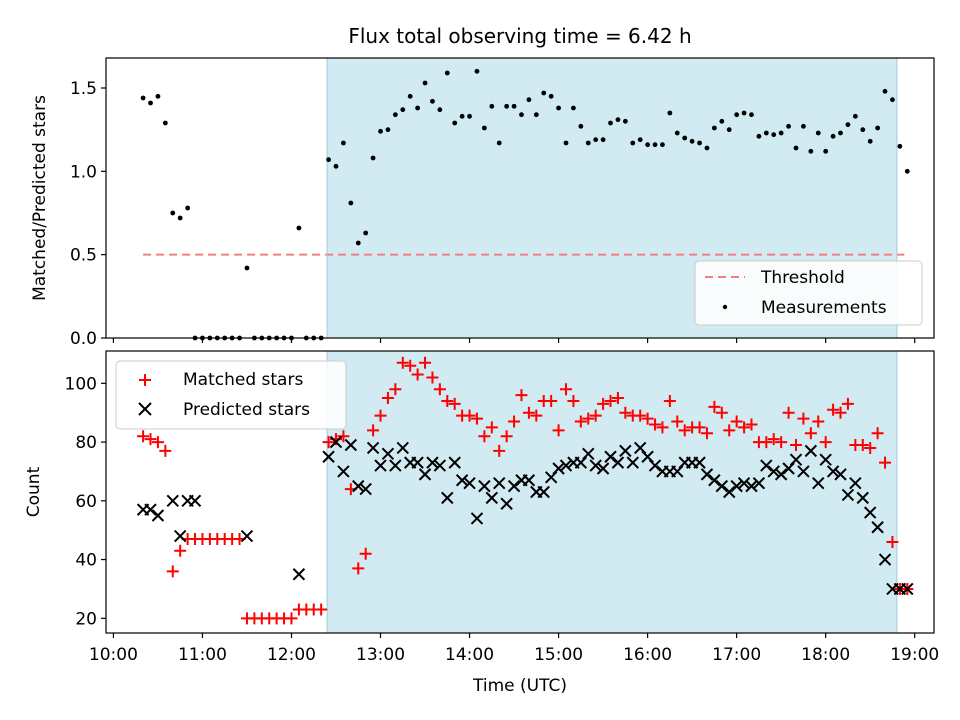 The height and width of the screenshot is (720, 960). Describe the element at coordinates (802, 278) in the screenshot. I see `threshold-legend-label: Threshold` at that location.